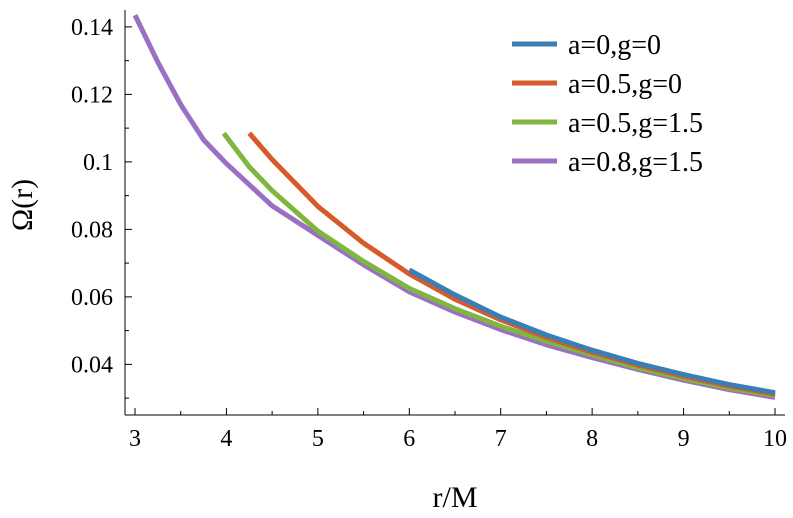 This screenshot has width=793, height=518. Describe the element at coordinates (684, 439) in the screenshot. I see `x-tick-label: 9` at that location.